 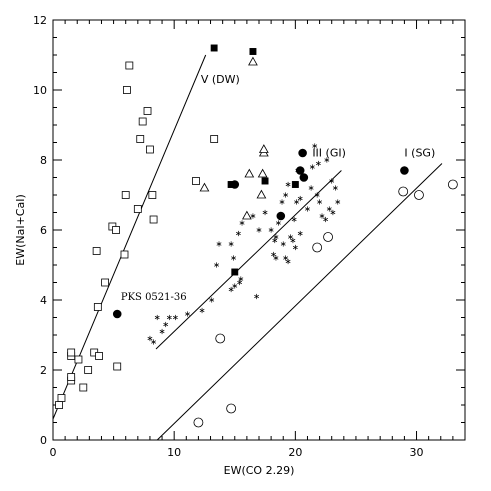 What do you see at coordinates (174, 452) in the screenshot?
I see `x-tick-label: 10` at bounding box center [174, 452].